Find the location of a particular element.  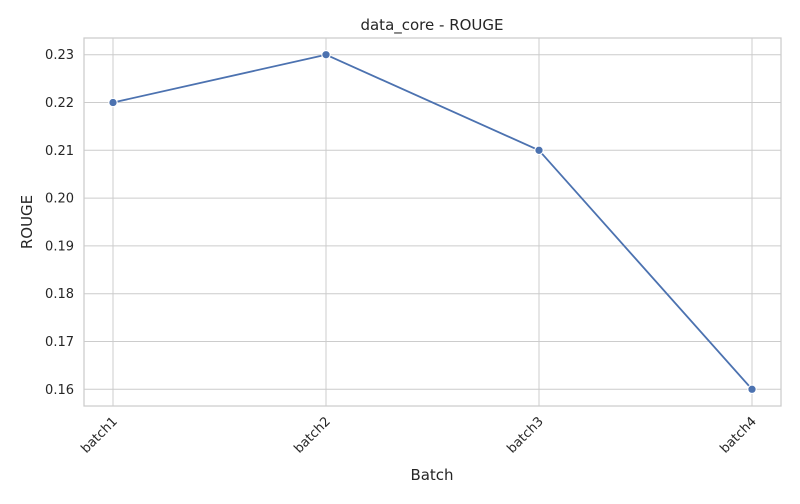

y-tick-label: 0.20 is located at coordinates (59, 199).